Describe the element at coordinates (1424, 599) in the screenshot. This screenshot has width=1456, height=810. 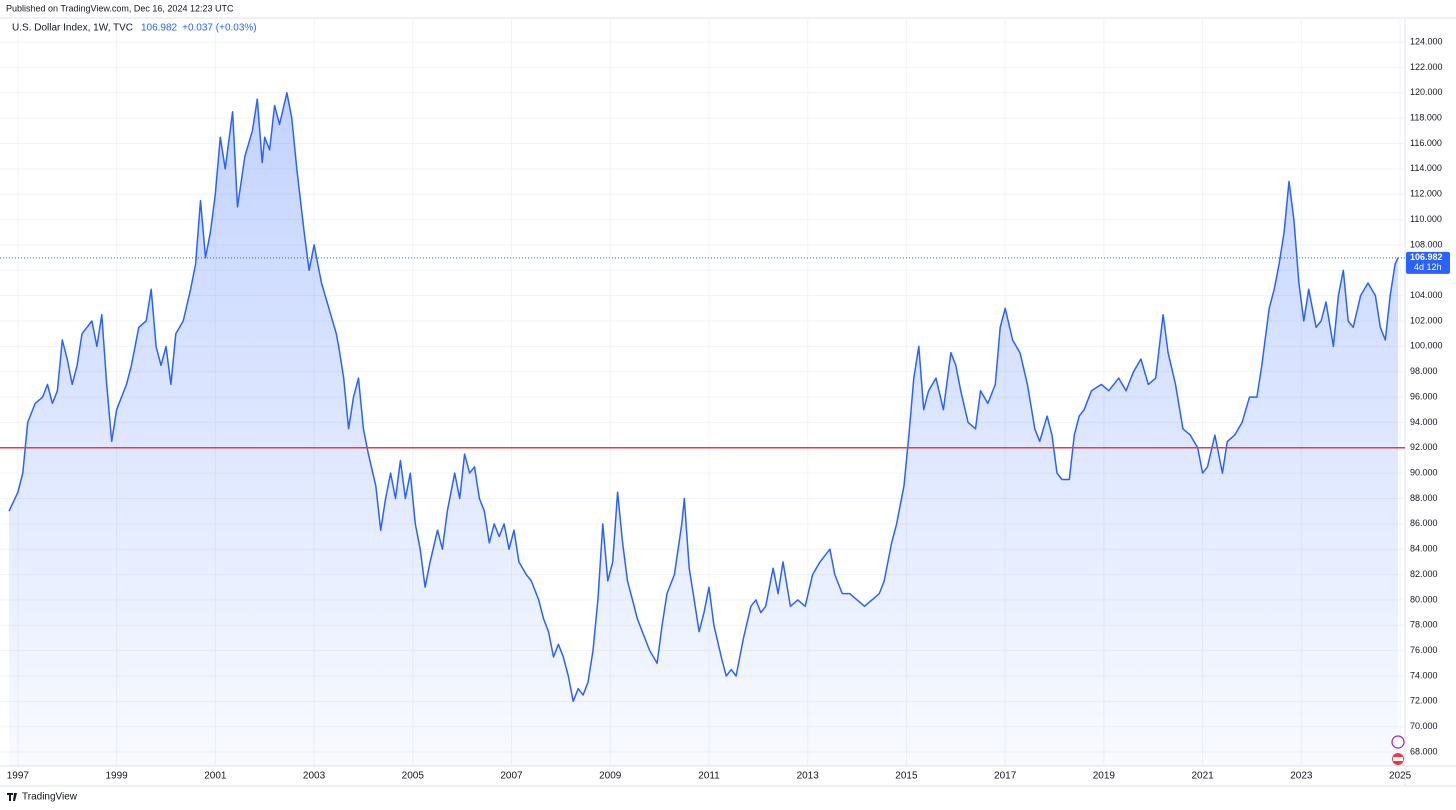
I see `y-tick-label: 80.000` at that location.